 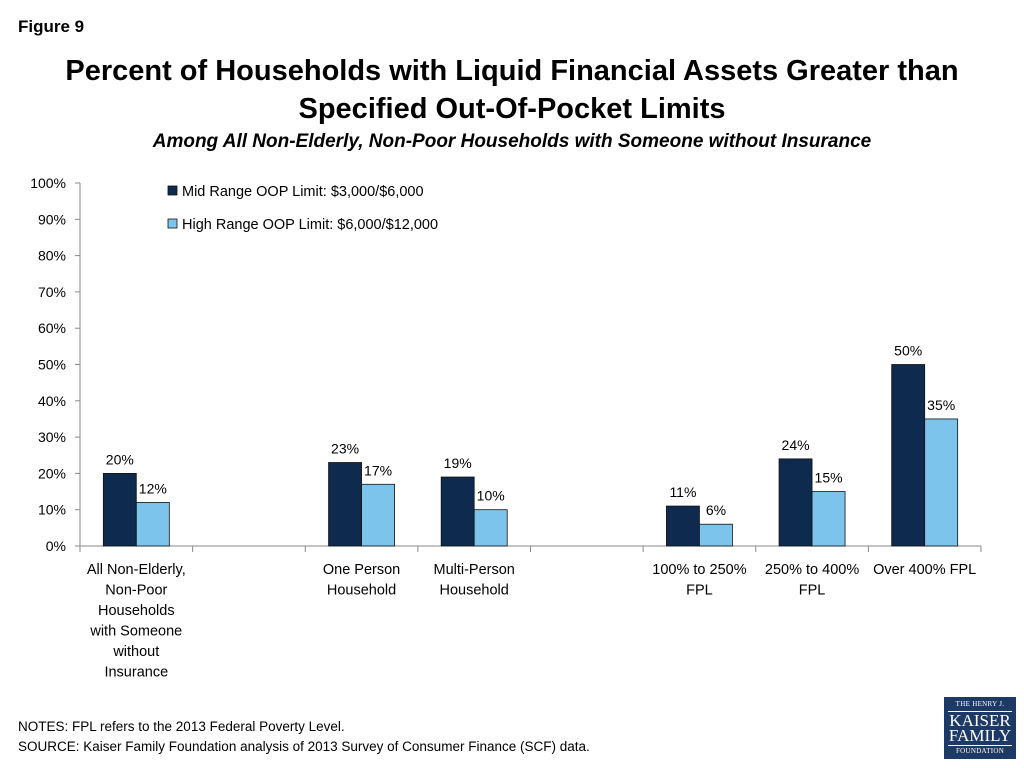 I want to click on y-tick-label: 80%, so click(x=52, y=256).